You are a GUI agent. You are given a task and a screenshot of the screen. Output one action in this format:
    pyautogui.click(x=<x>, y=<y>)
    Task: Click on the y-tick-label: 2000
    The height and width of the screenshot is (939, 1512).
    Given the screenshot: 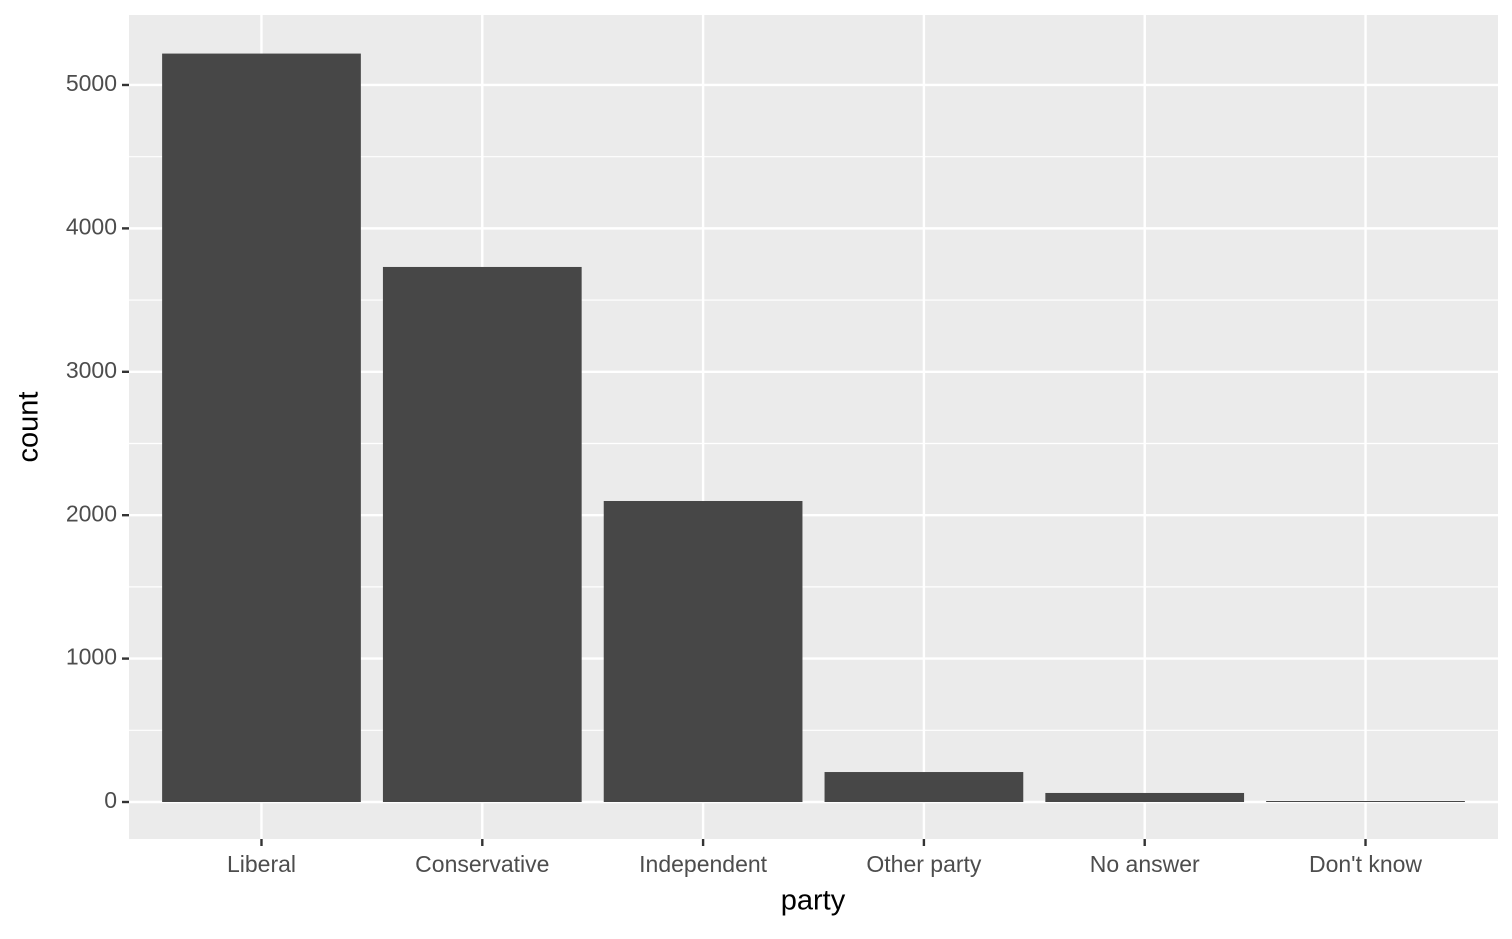 What is the action you would take?
    pyautogui.click(x=91, y=513)
    